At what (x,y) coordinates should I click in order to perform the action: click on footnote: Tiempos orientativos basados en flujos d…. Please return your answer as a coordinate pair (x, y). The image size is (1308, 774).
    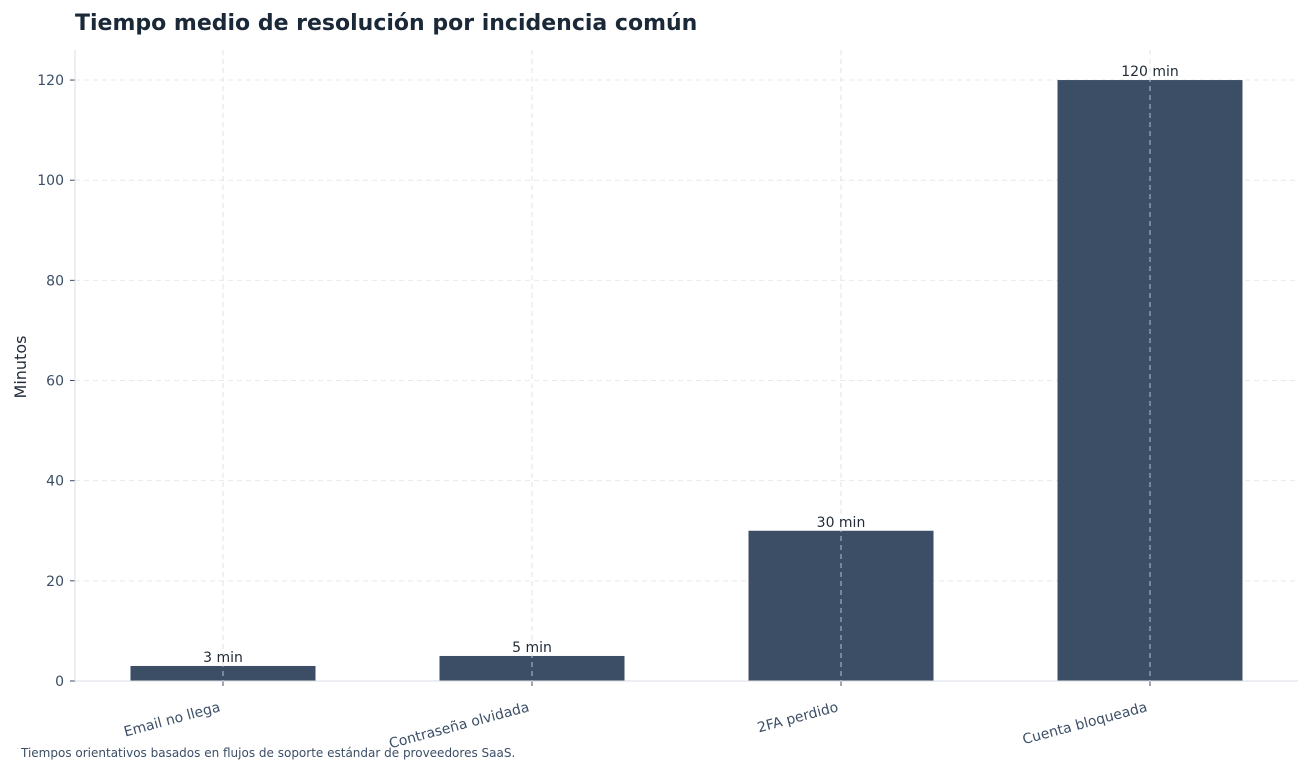
    Looking at the image, I should click on (267, 753).